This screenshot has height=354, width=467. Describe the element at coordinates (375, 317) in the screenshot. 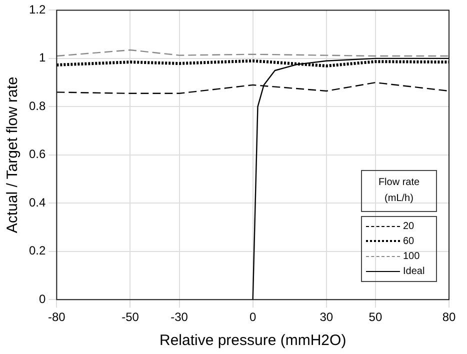

I see `x-tick-label: 50` at that location.